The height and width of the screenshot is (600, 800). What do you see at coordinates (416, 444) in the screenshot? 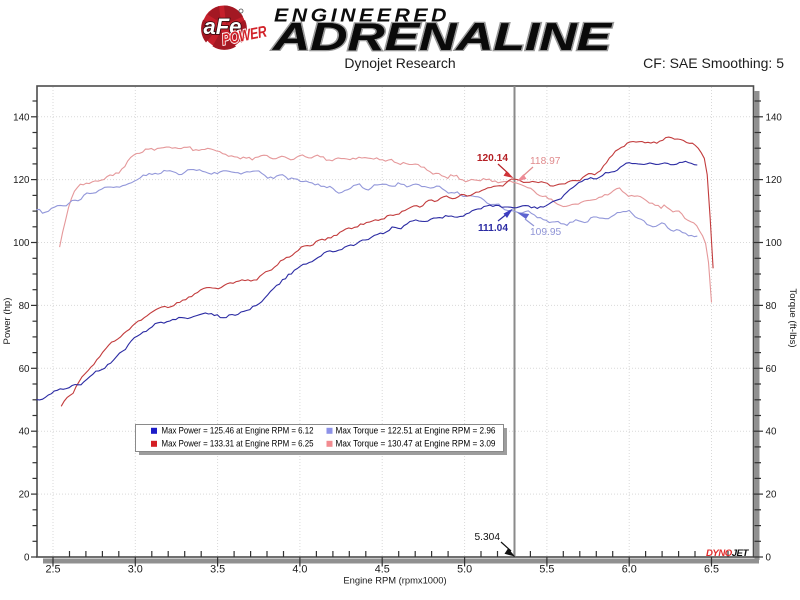
I see `svg-text:Max Torque = 130.47 at Engine: Max Torque = 130.47 at Engine RPM = 3.09` at bounding box center [416, 444].